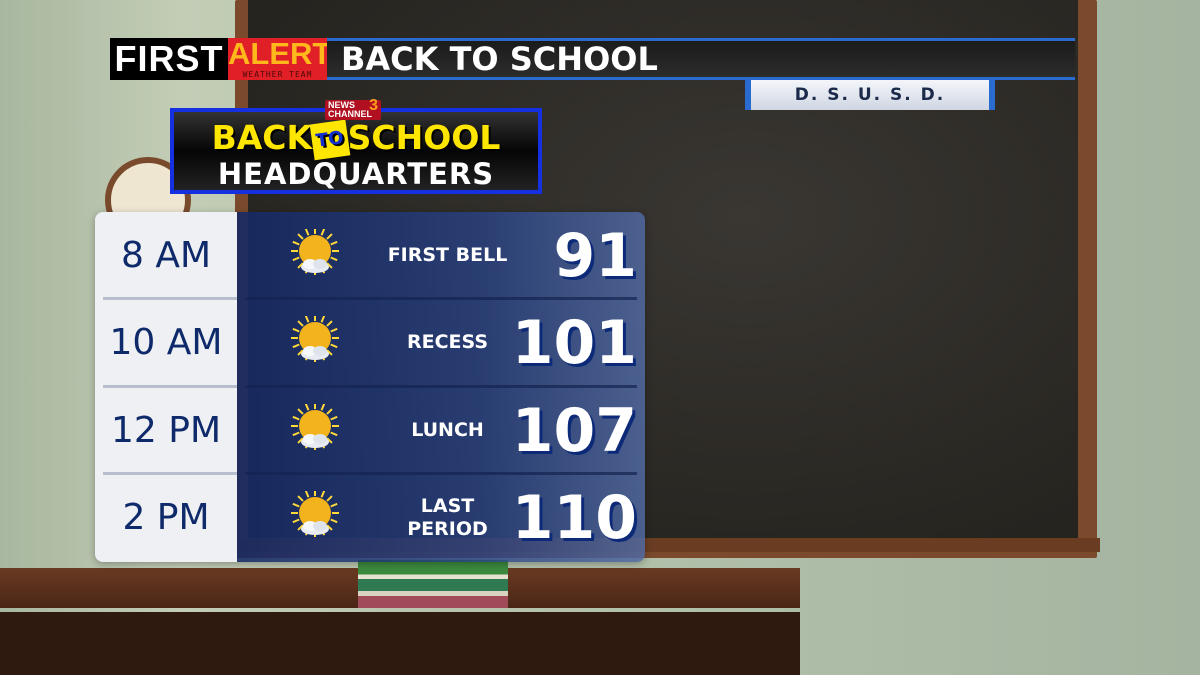 The image size is (1200, 675). What do you see at coordinates (277, 74) in the screenshot?
I see `weather-team-label: WEATHER TEAM` at bounding box center [277, 74].